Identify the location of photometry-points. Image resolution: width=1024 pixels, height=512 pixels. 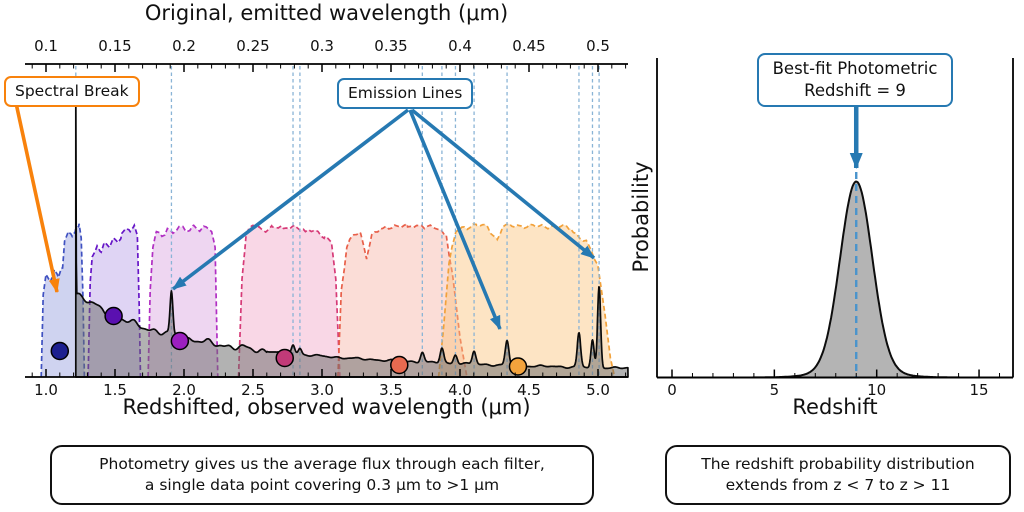
(289, 341).